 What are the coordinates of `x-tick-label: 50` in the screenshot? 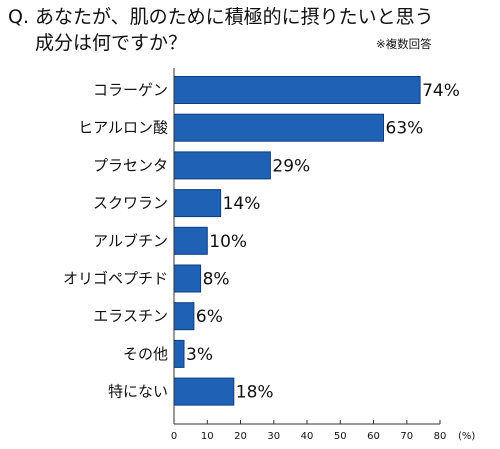 It's located at (340, 436).